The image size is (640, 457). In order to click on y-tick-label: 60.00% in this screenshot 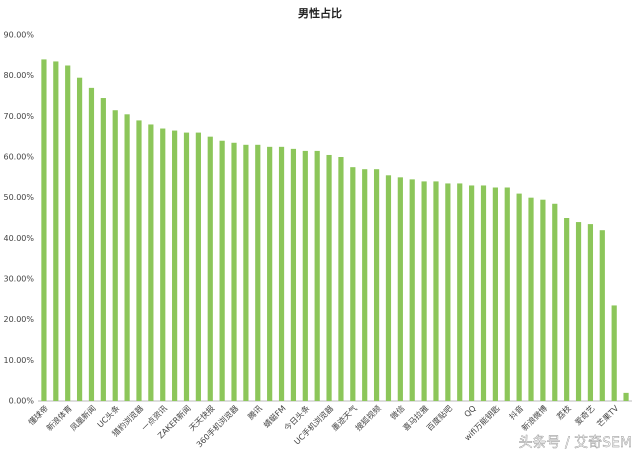, I will do `click(18, 157)`.